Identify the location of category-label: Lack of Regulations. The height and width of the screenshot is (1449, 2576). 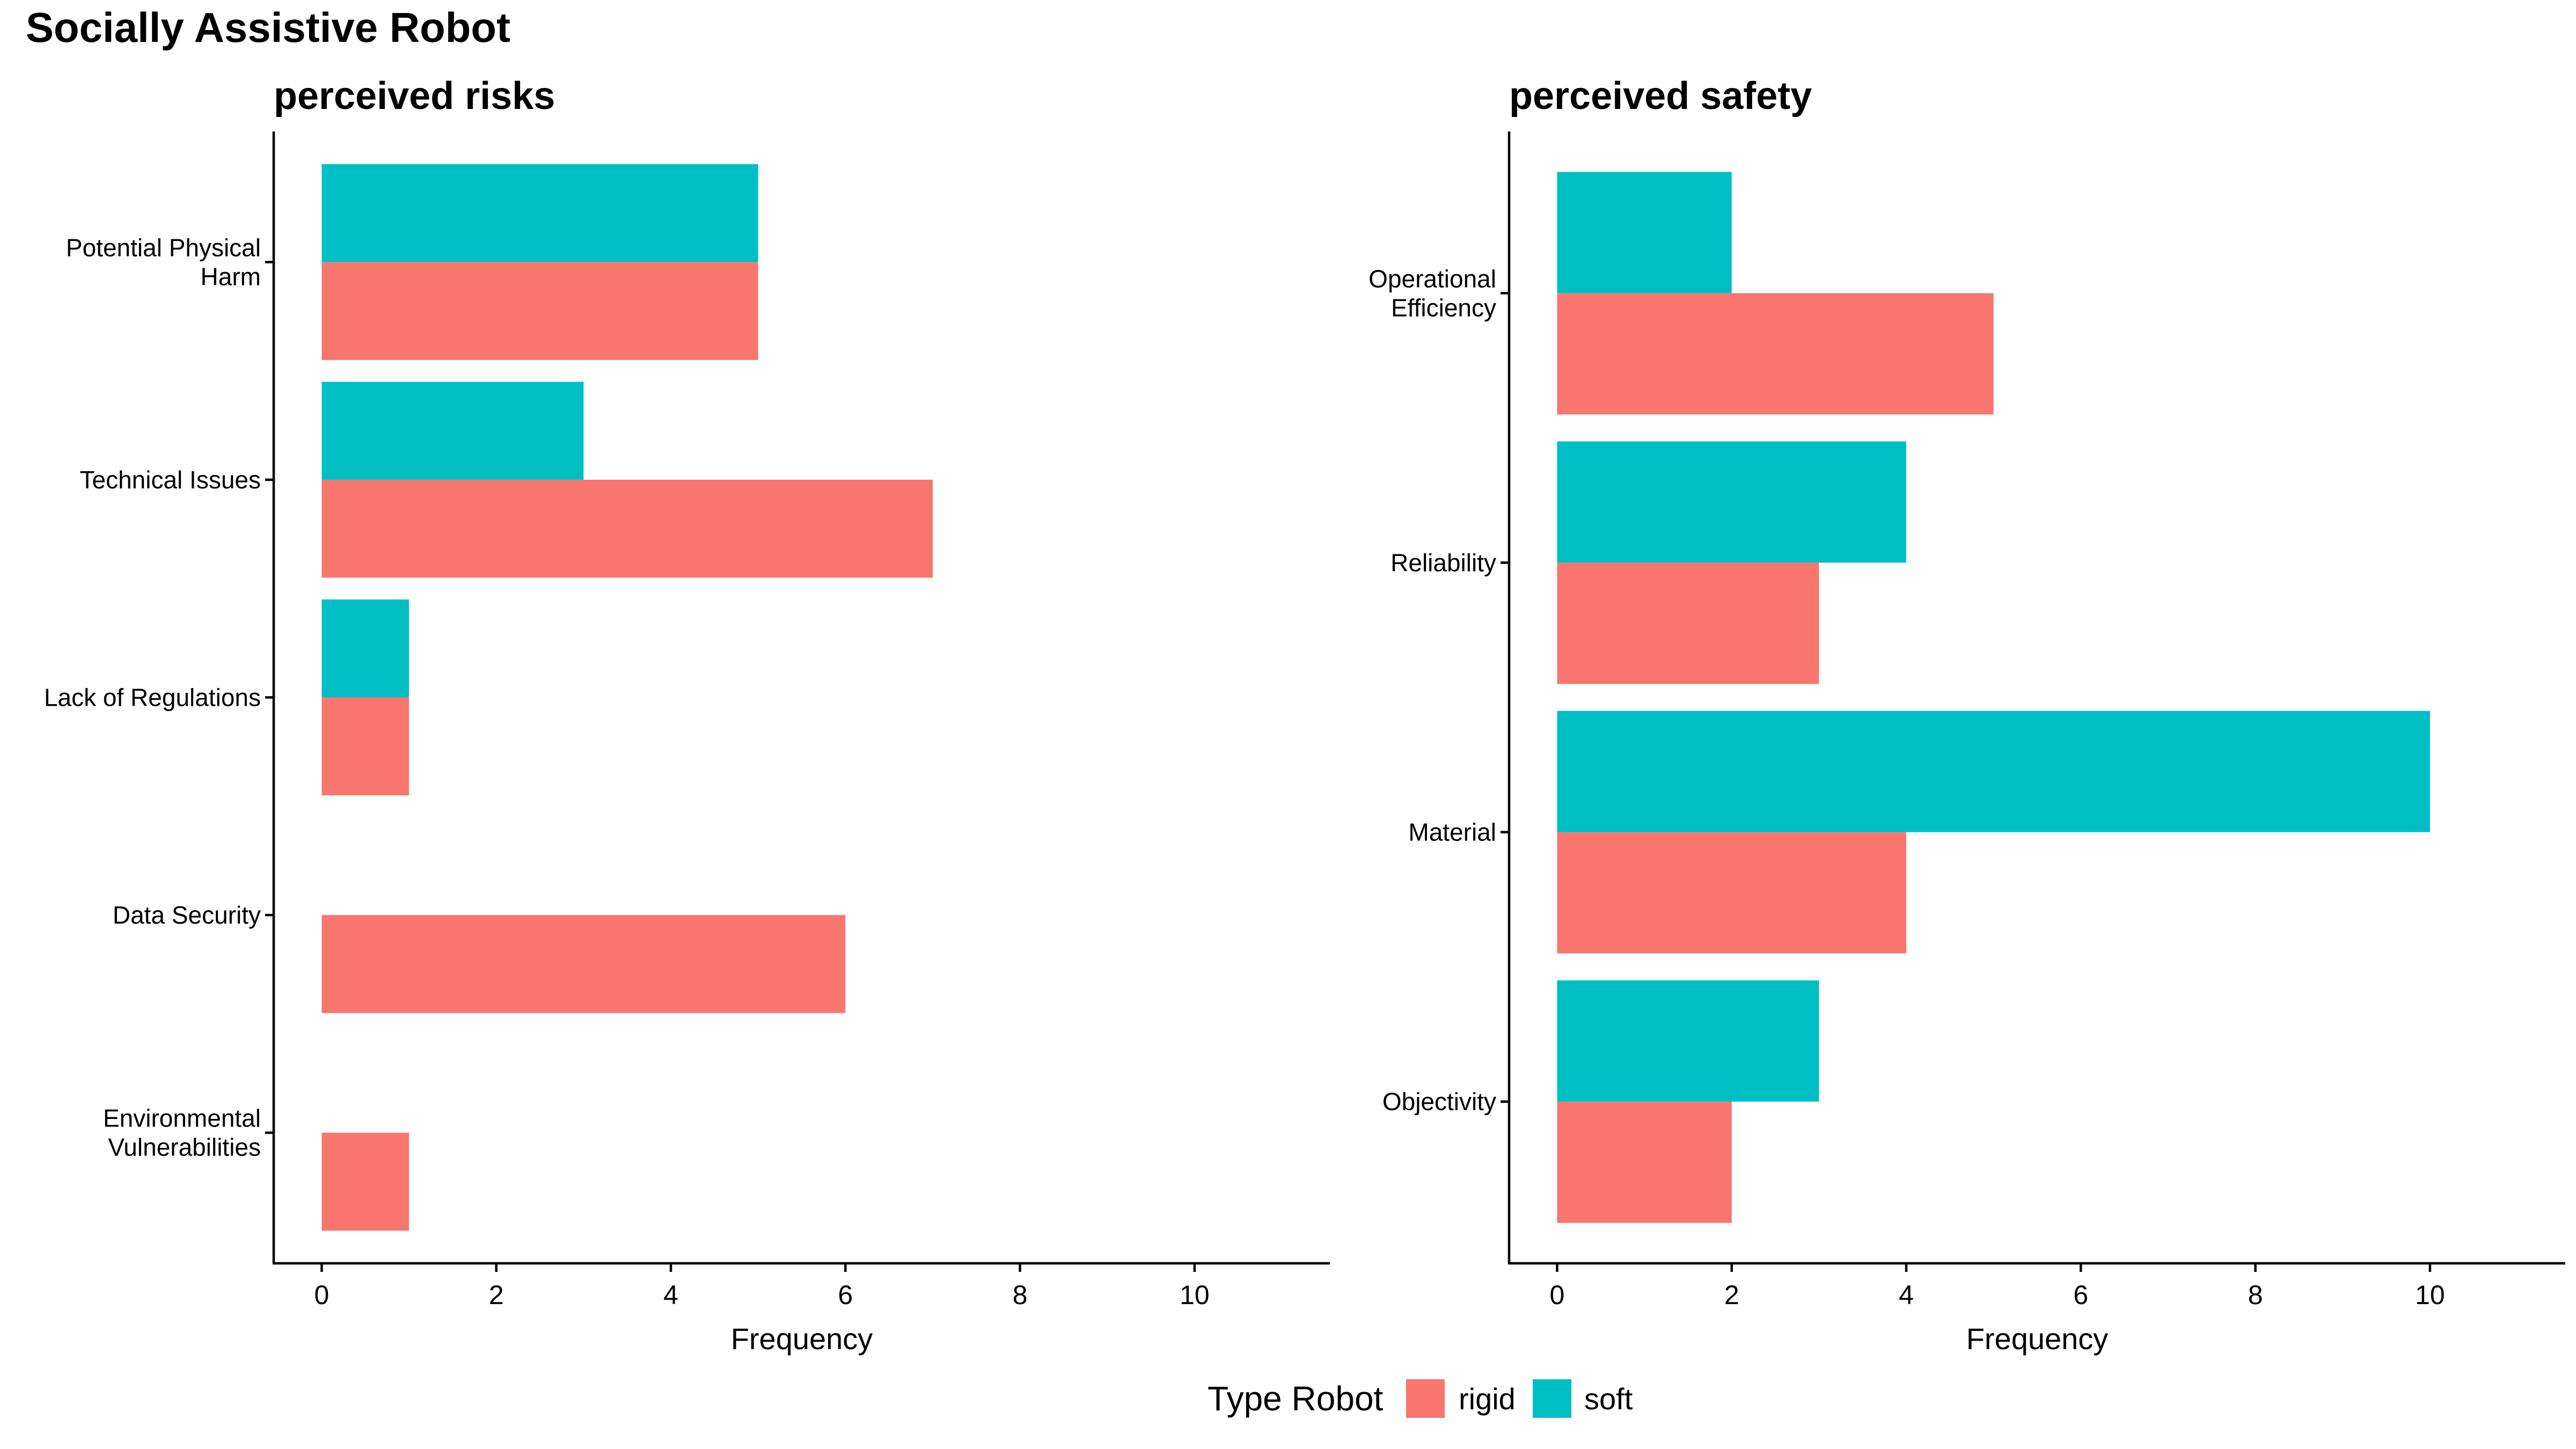
(152, 698).